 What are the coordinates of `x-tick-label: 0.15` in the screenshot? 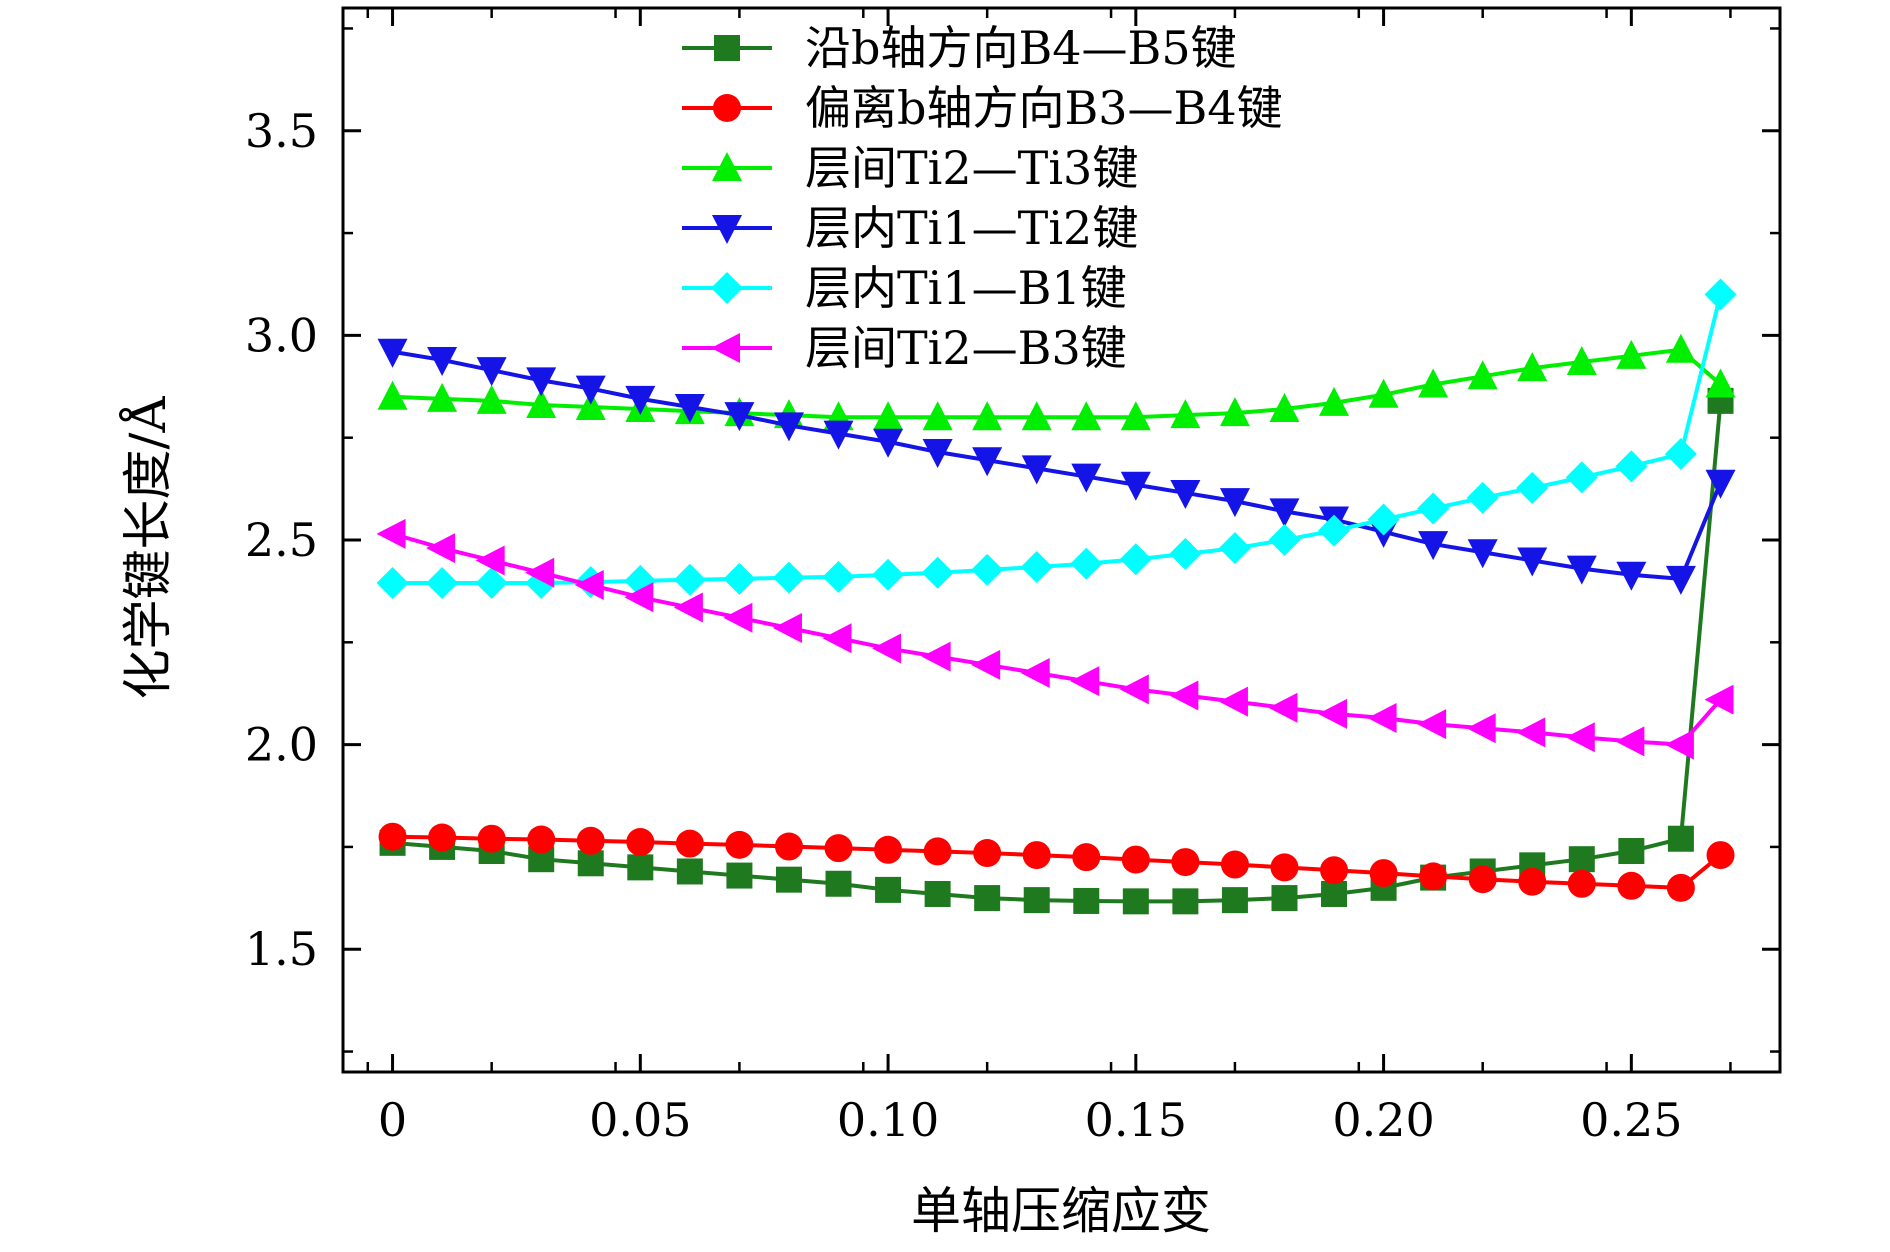 It's located at (1136, 1120).